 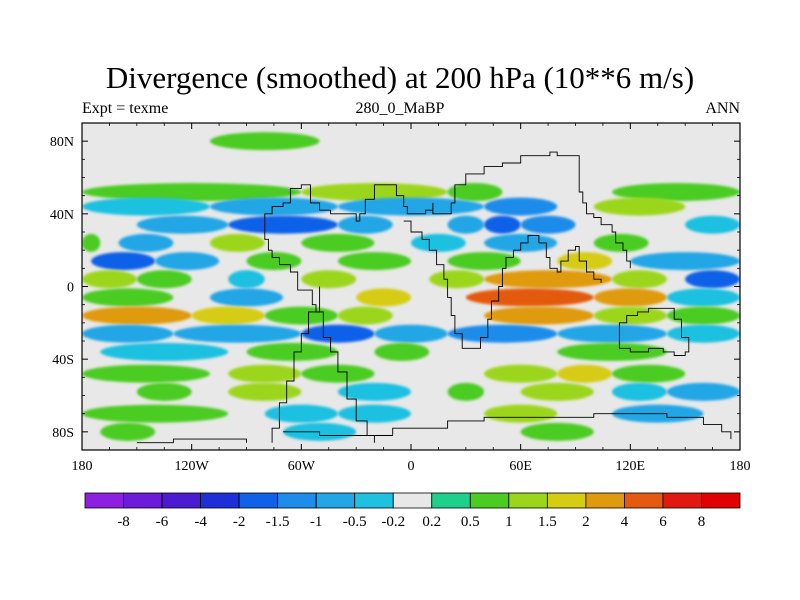 I want to click on colorbar-label-11: 1.5, so click(x=547, y=522).